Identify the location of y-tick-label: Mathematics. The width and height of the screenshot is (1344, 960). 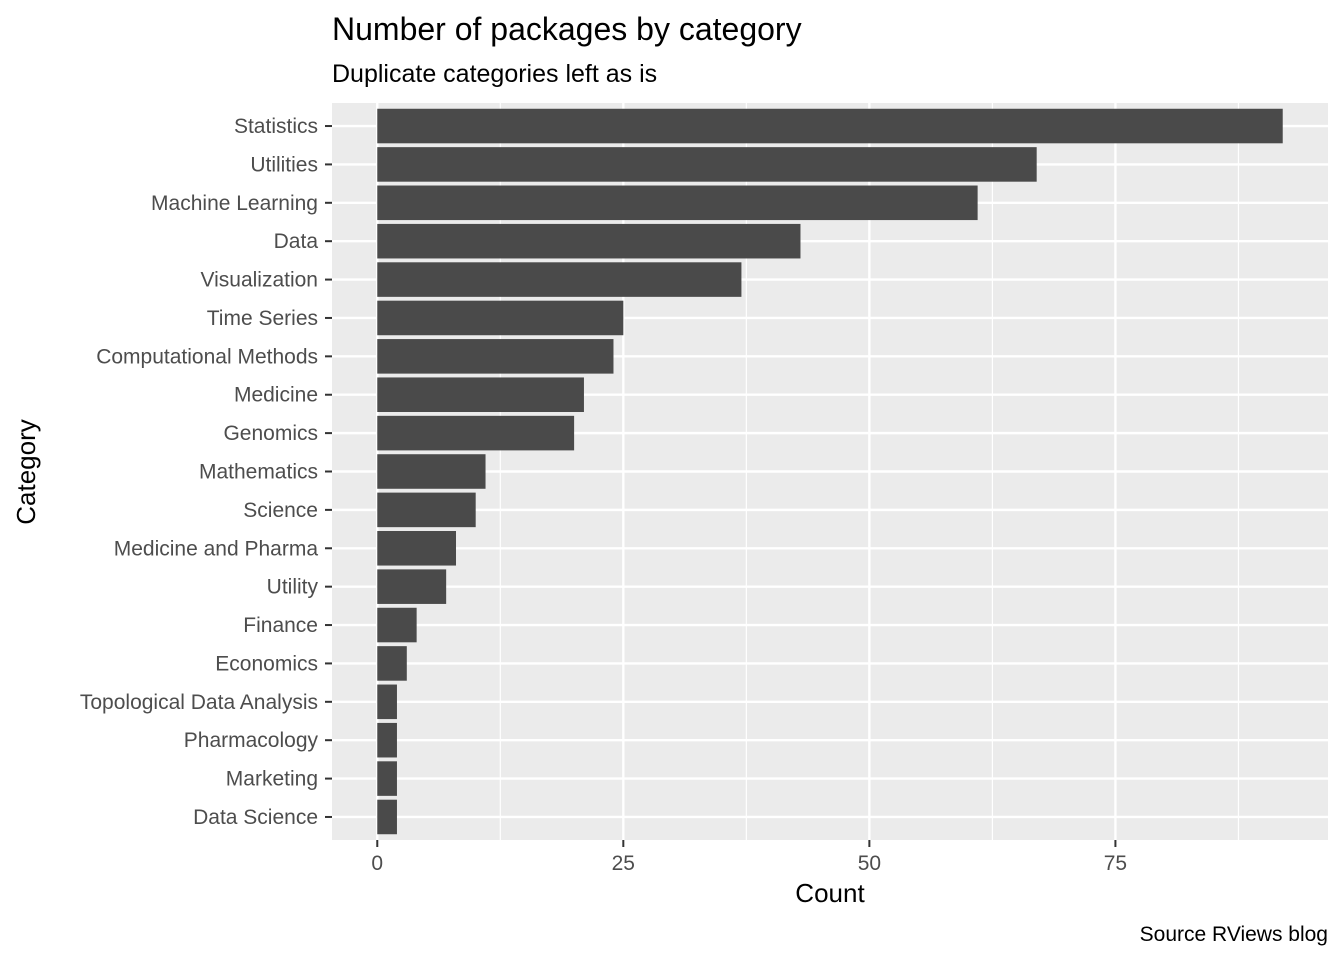
(258, 472).